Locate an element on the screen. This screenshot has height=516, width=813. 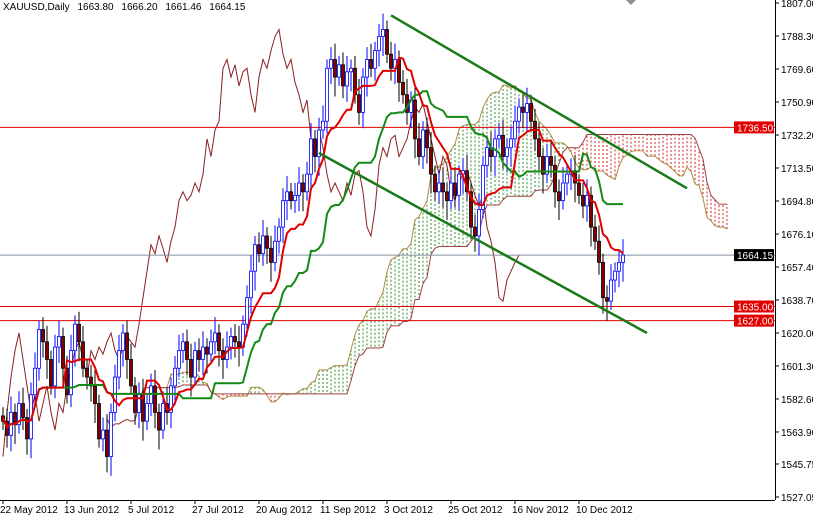
x-tick-label: 16 Nov 2012 is located at coordinates (540, 510).